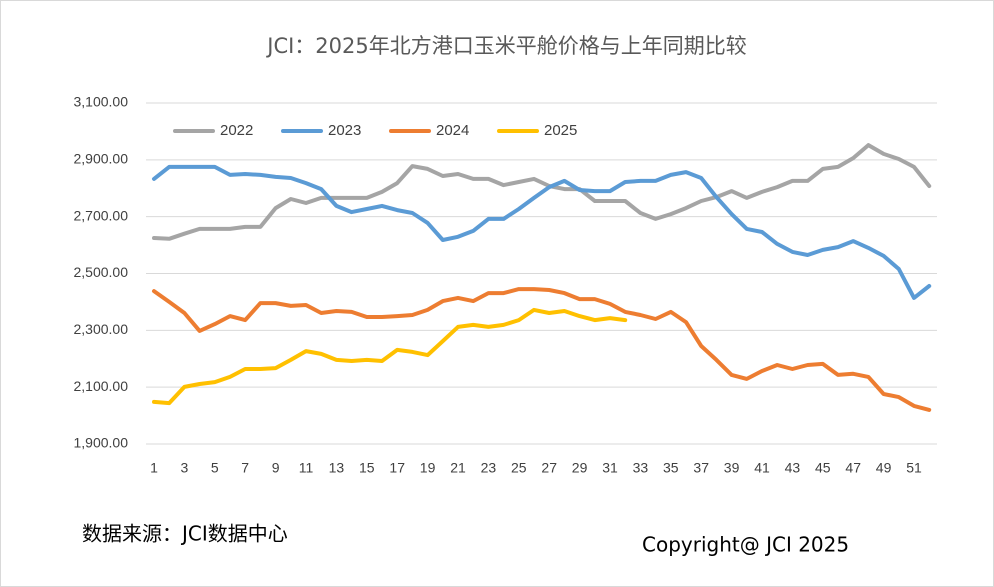  What do you see at coordinates (506, 46) in the screenshot?
I see `chart-title: JCI：2025年北方港口玉米平舱价格与上年同期比较` at bounding box center [506, 46].